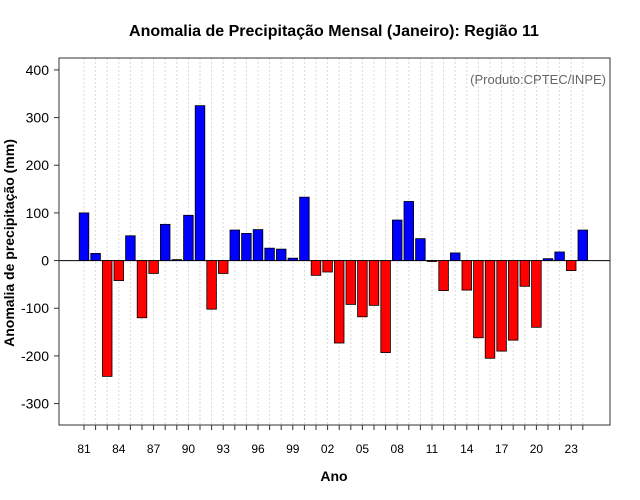  I want to click on x-tick-label: 02, so click(328, 449).